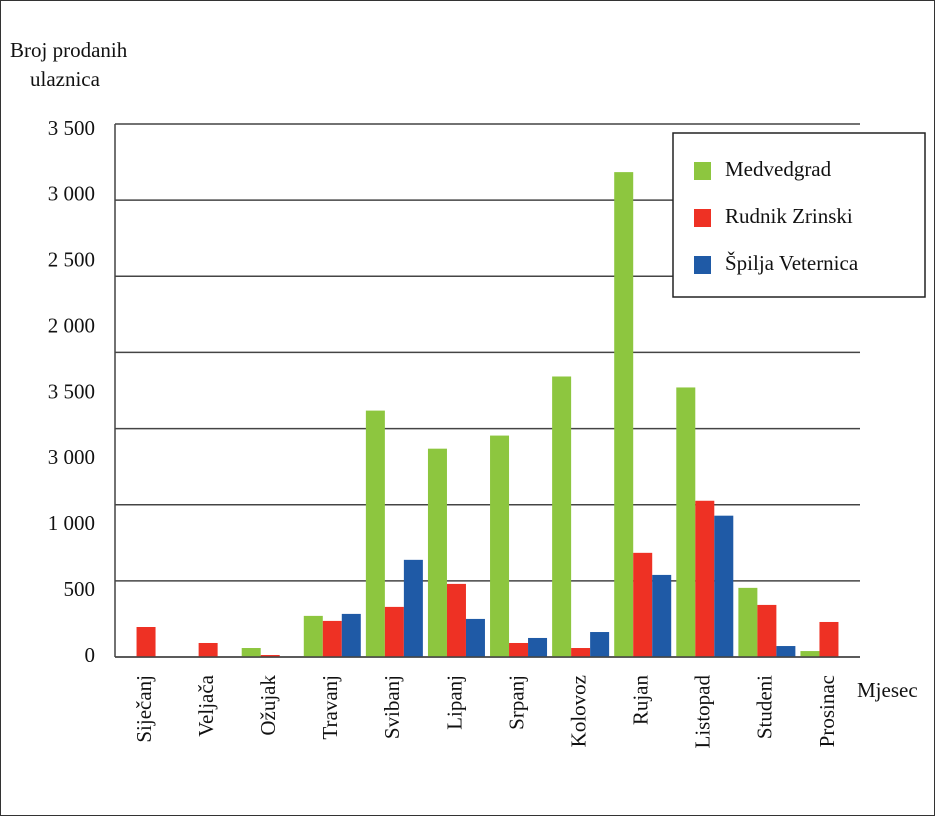  I want to click on y-tick-label: 2 000, so click(71, 325).